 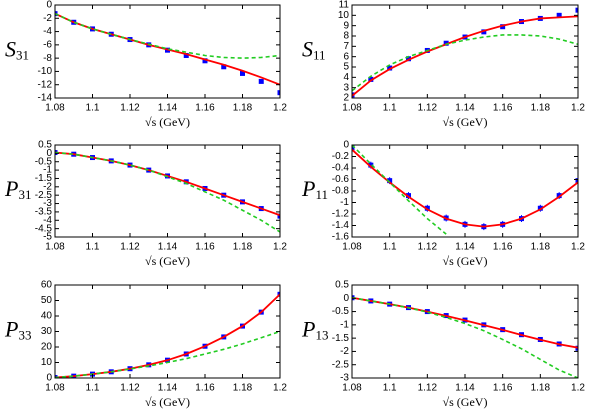 What do you see at coordinates (344, 202) in the screenshot?
I see `y-tick-label: -1` at bounding box center [344, 202].